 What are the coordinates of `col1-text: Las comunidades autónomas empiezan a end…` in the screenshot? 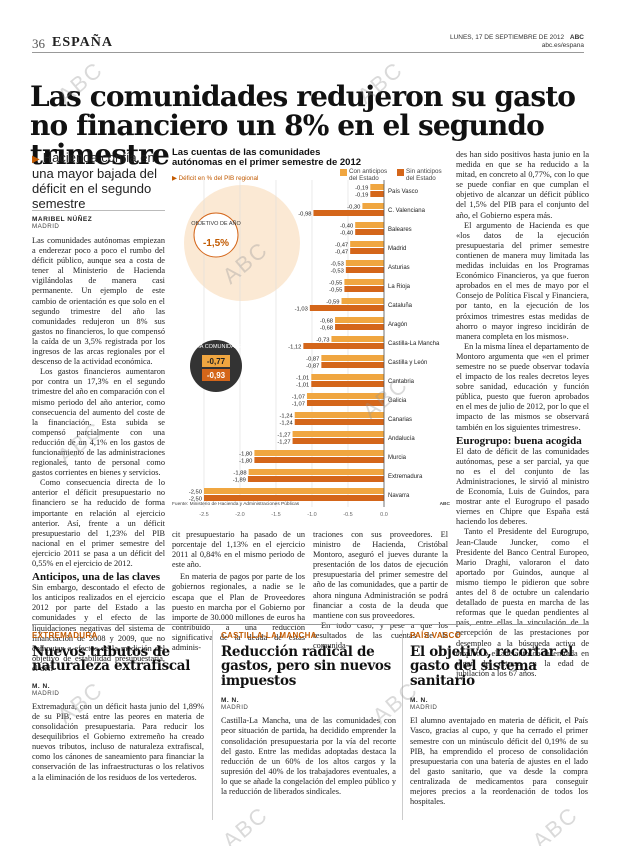 It's located at (98, 455).